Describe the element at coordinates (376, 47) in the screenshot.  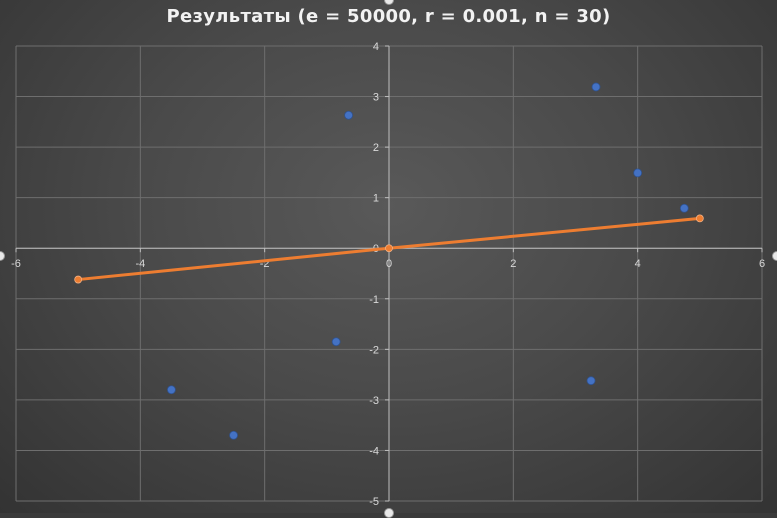
I see `y-tick-label: 4` at that location.